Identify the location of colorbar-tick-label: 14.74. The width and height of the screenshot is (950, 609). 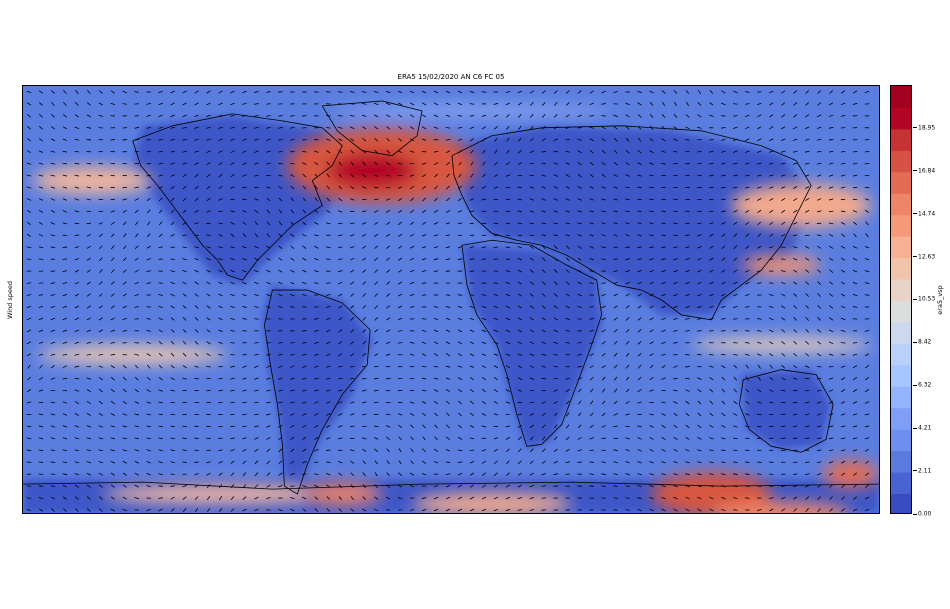
(927, 214).